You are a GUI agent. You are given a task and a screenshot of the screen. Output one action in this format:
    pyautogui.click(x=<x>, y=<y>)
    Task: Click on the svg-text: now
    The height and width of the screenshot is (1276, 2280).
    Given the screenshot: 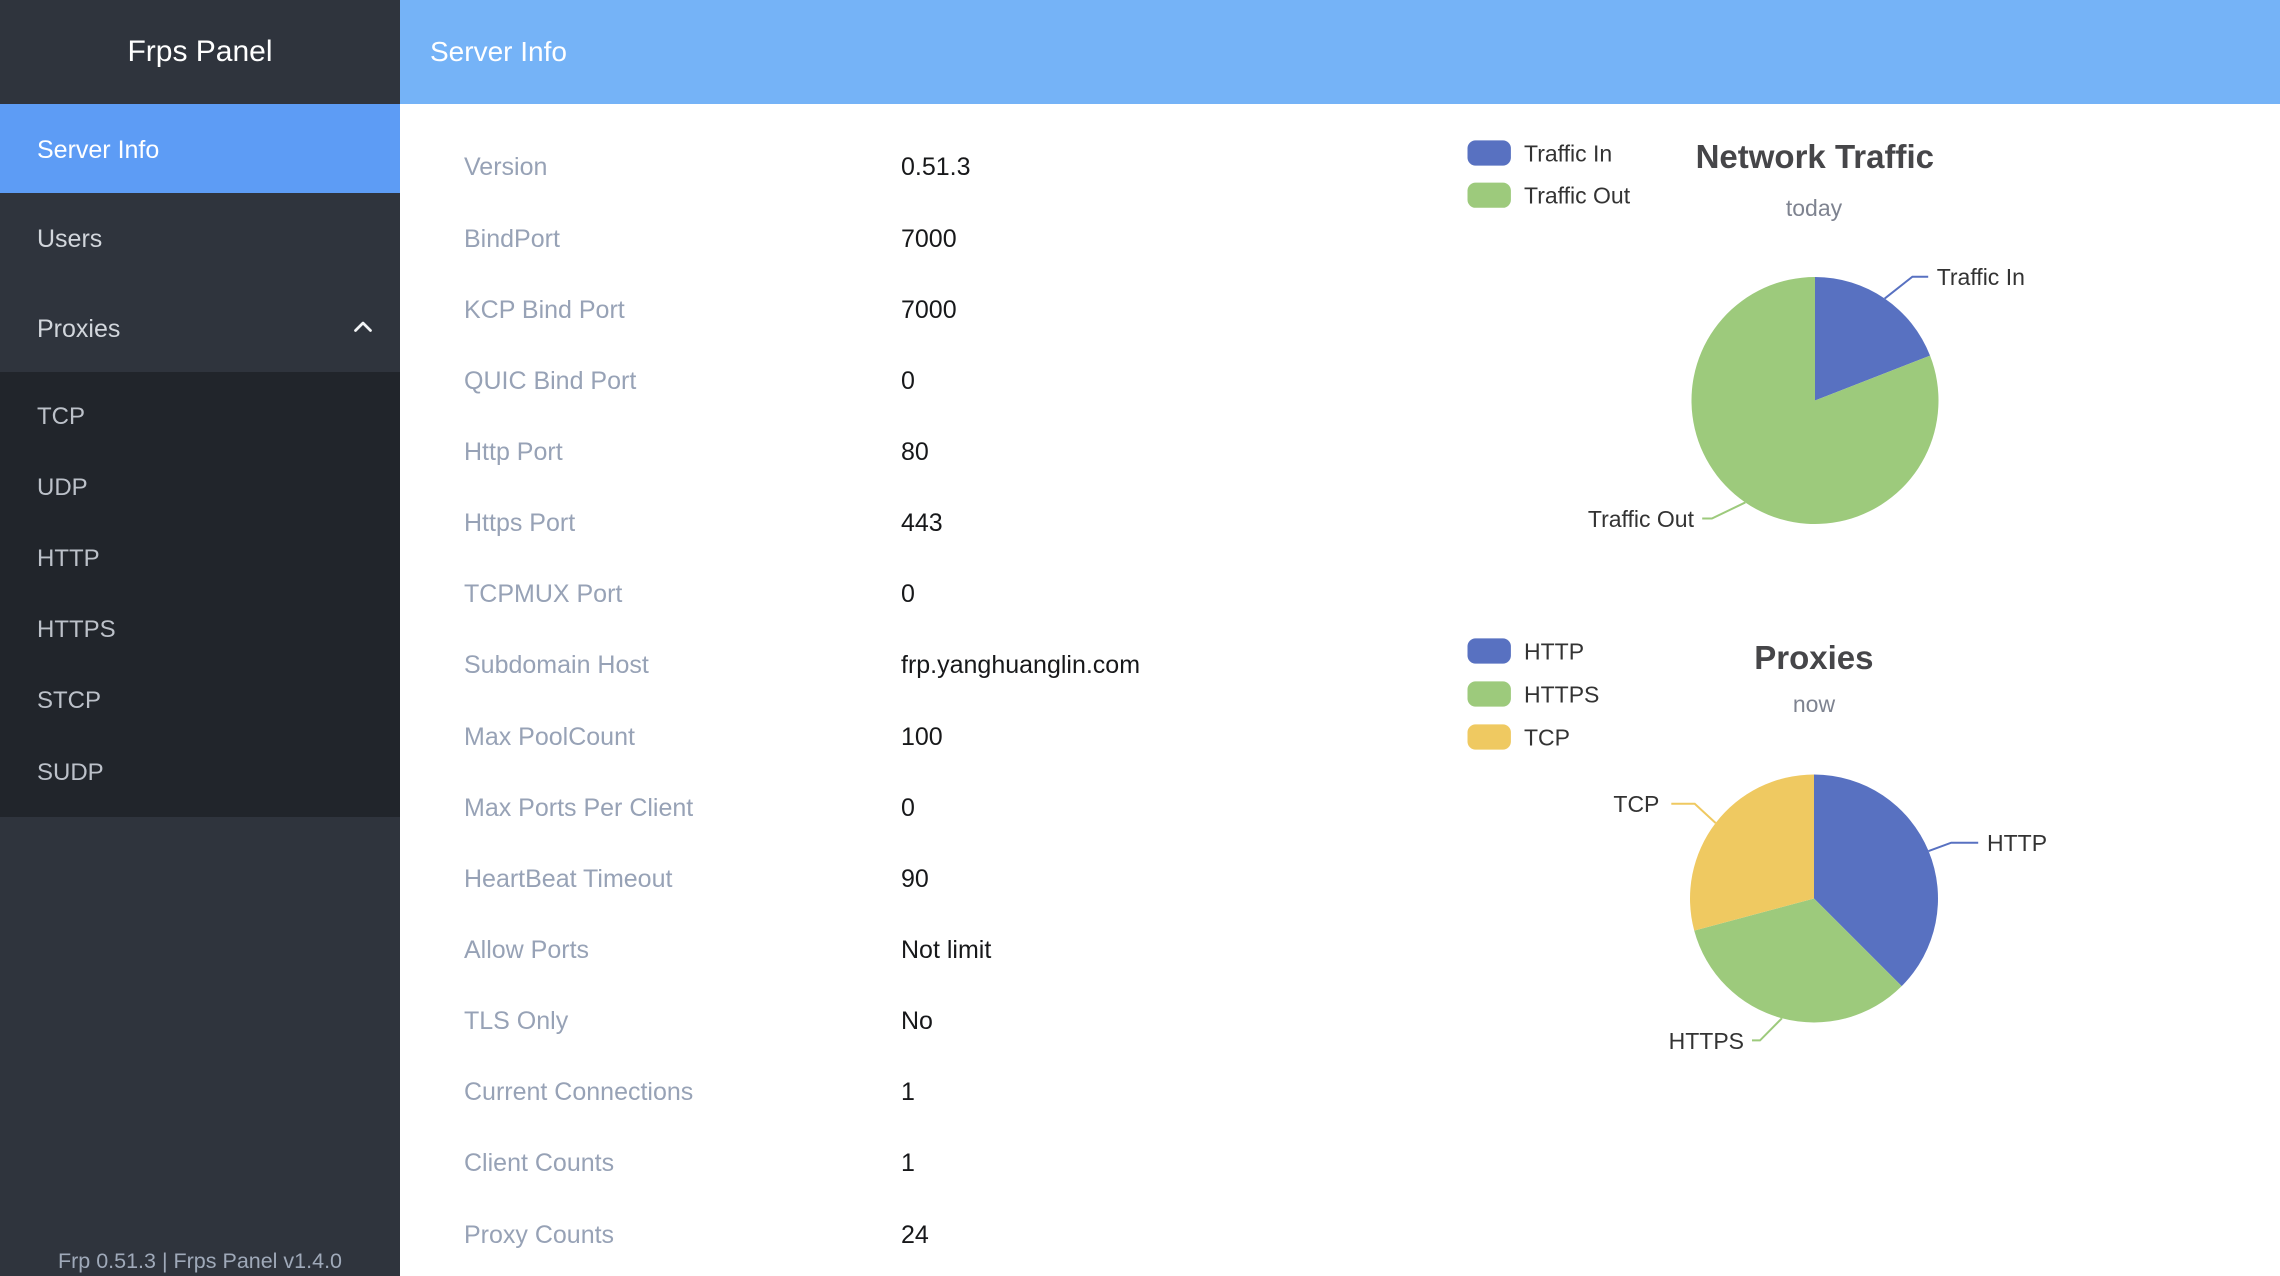 What is the action you would take?
    pyautogui.click(x=1814, y=704)
    